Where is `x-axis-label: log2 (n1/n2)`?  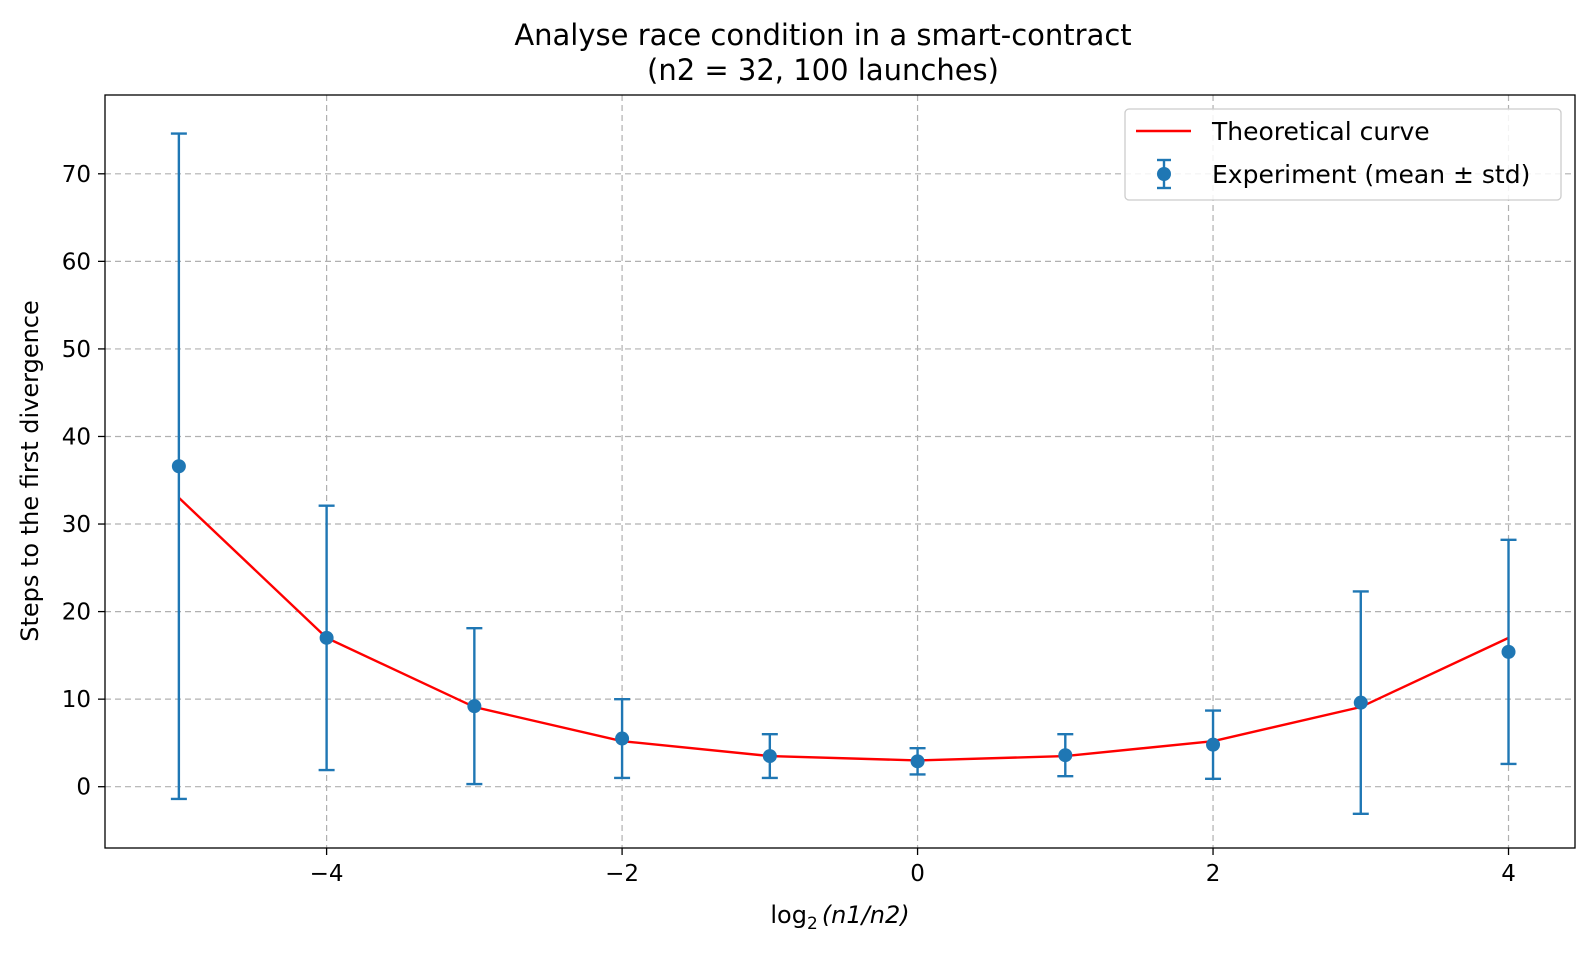 x-axis-label: log2 (n1/n2) is located at coordinates (839, 917).